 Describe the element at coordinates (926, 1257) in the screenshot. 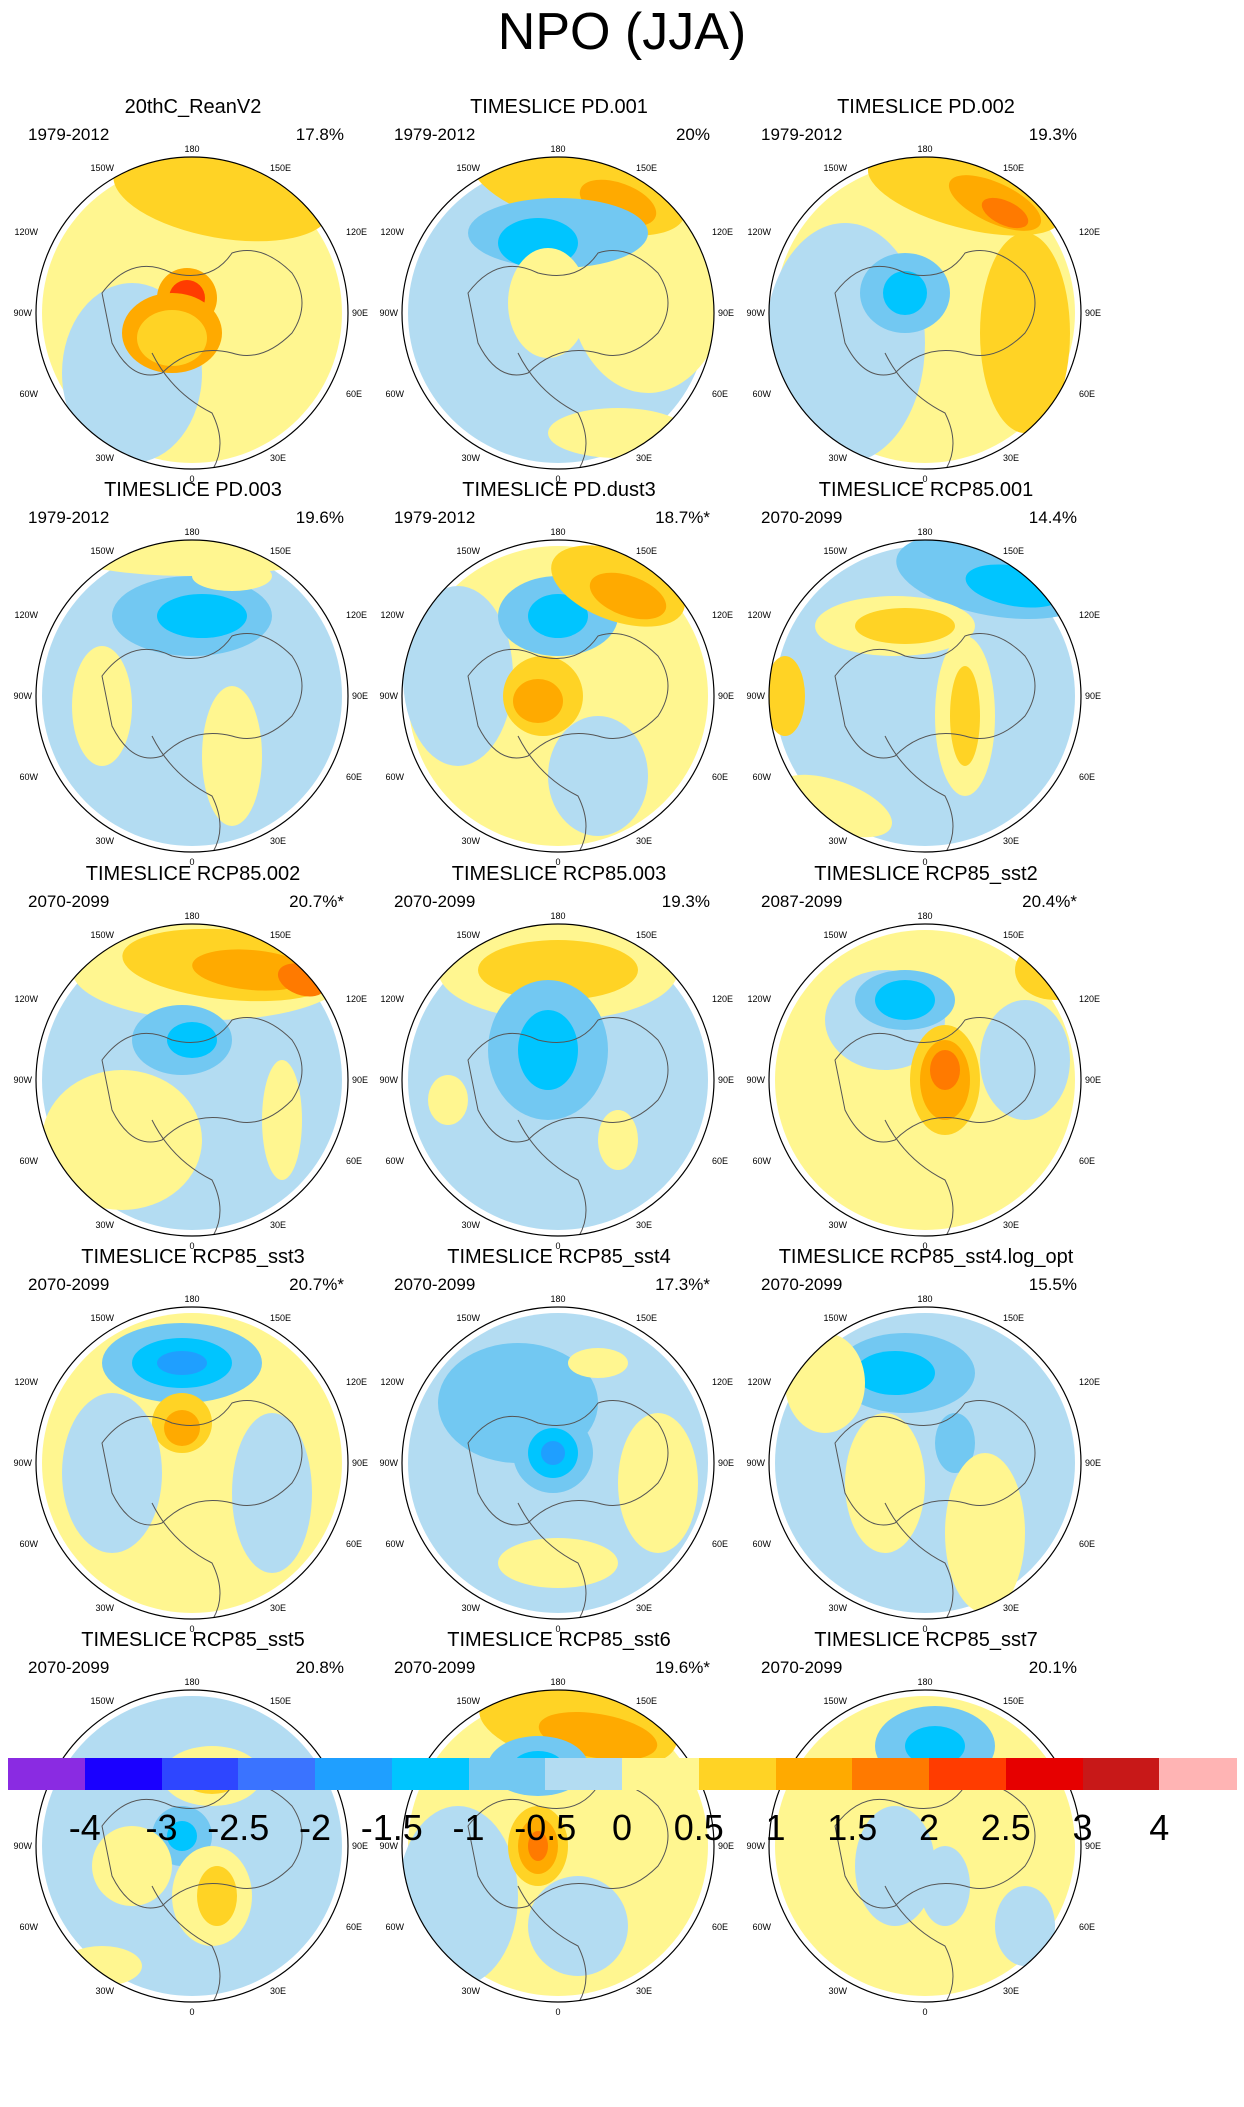

I see `panel-title: TIMESLICE RCP85_sst4.log_opt` at that location.